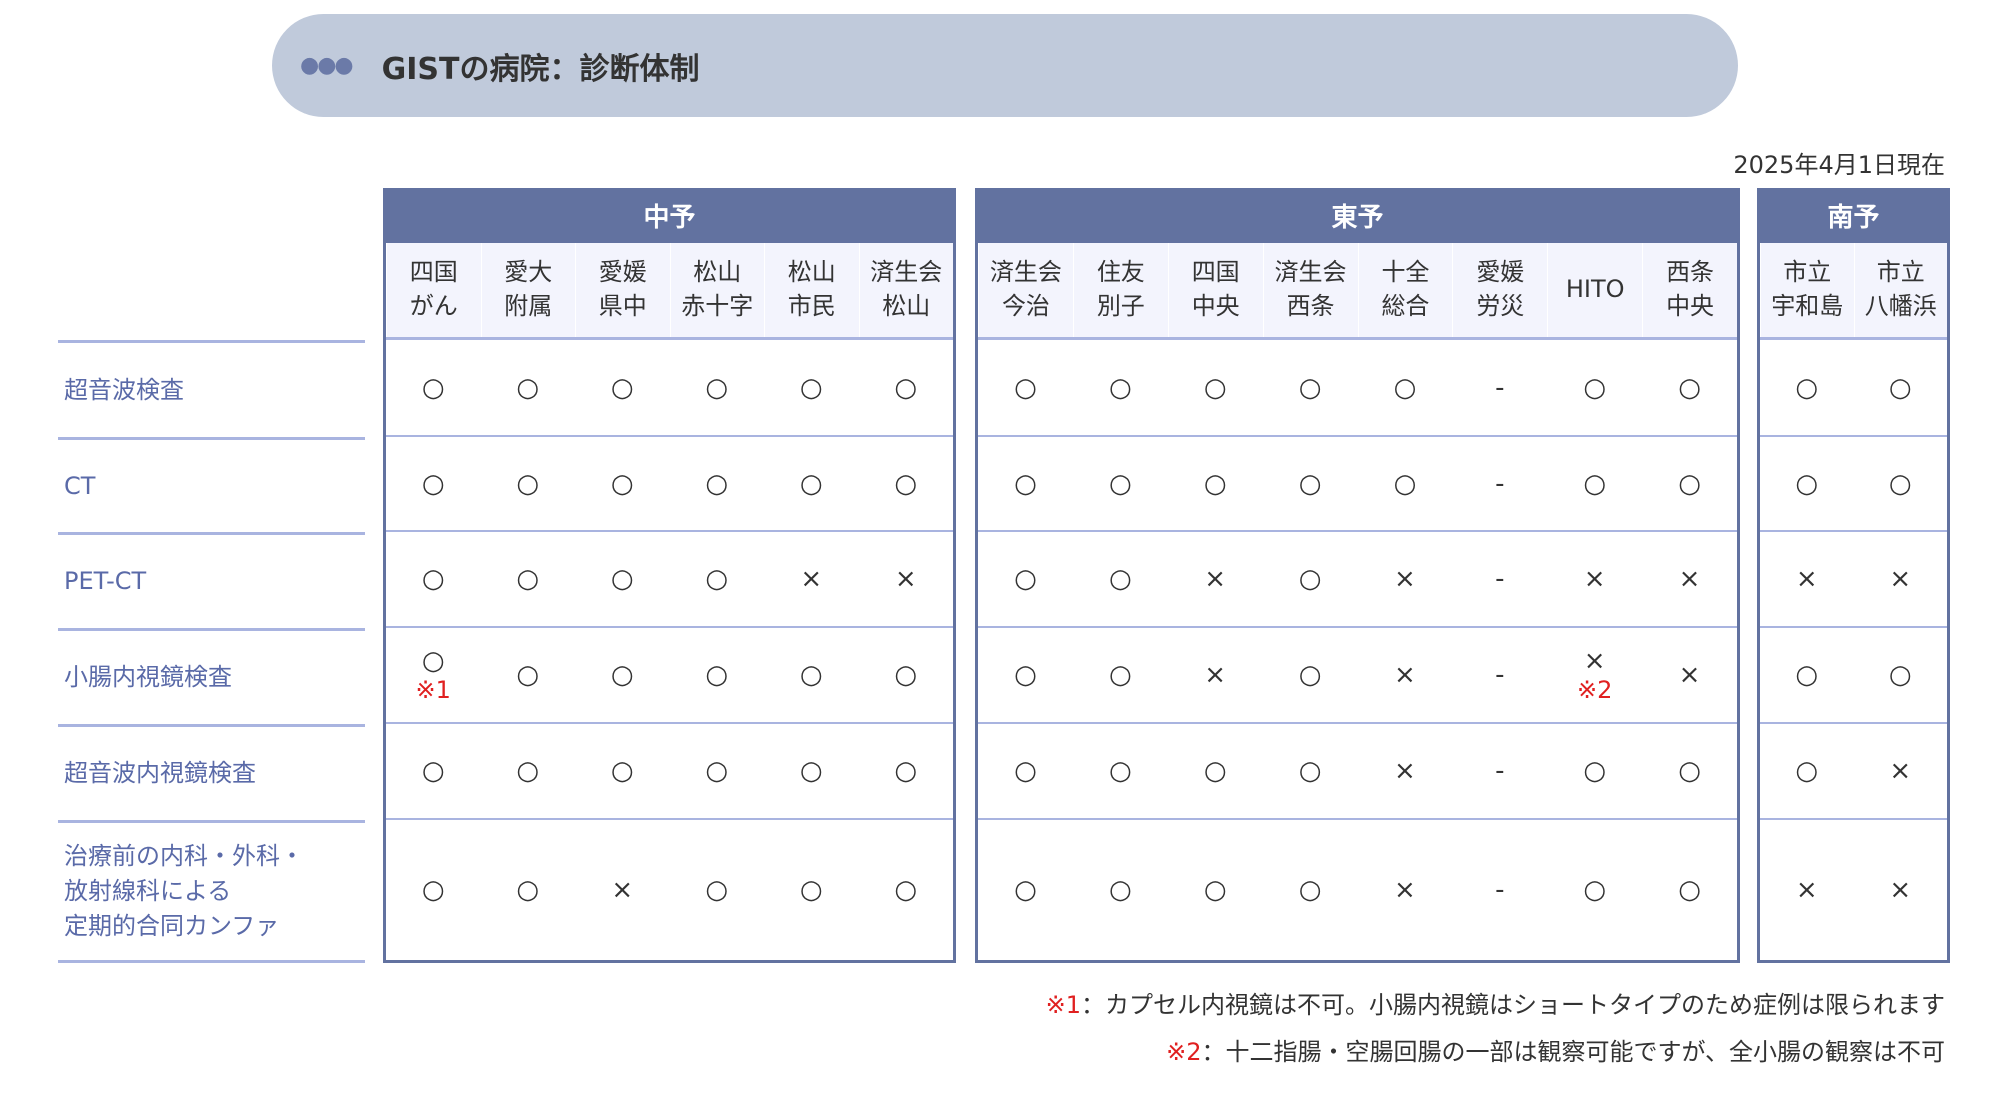 Image resolution: width=2000 pixels, height=1100 pixels. Describe the element at coordinates (327, 65) in the screenshot. I see `ellipsis-icon: ●●●` at that location.